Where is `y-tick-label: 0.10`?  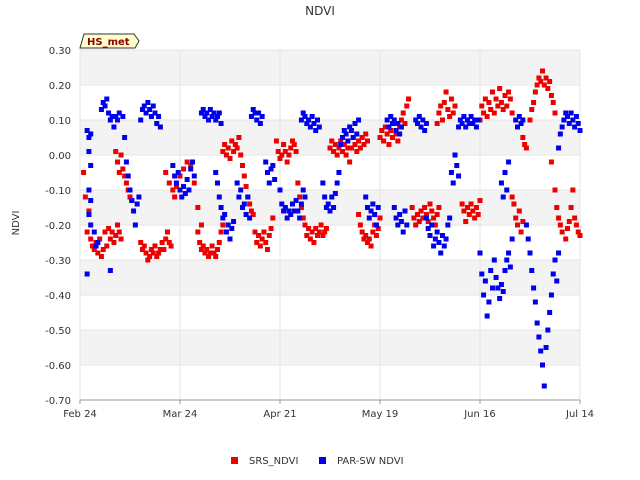 y-tick-label: 0.10 is located at coordinates (60, 121).